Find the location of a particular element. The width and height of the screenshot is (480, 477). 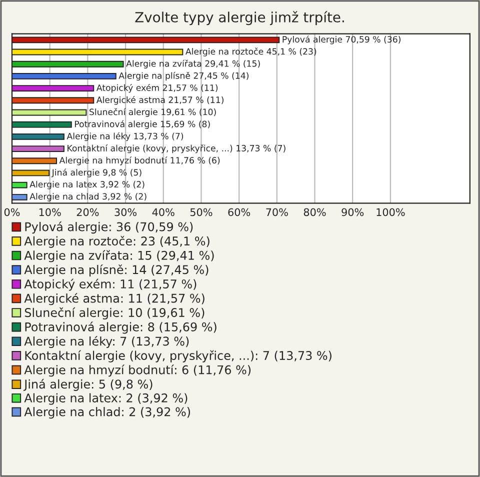

data-label: Pylová alergie 70,59 % (36) is located at coordinates (341, 40).